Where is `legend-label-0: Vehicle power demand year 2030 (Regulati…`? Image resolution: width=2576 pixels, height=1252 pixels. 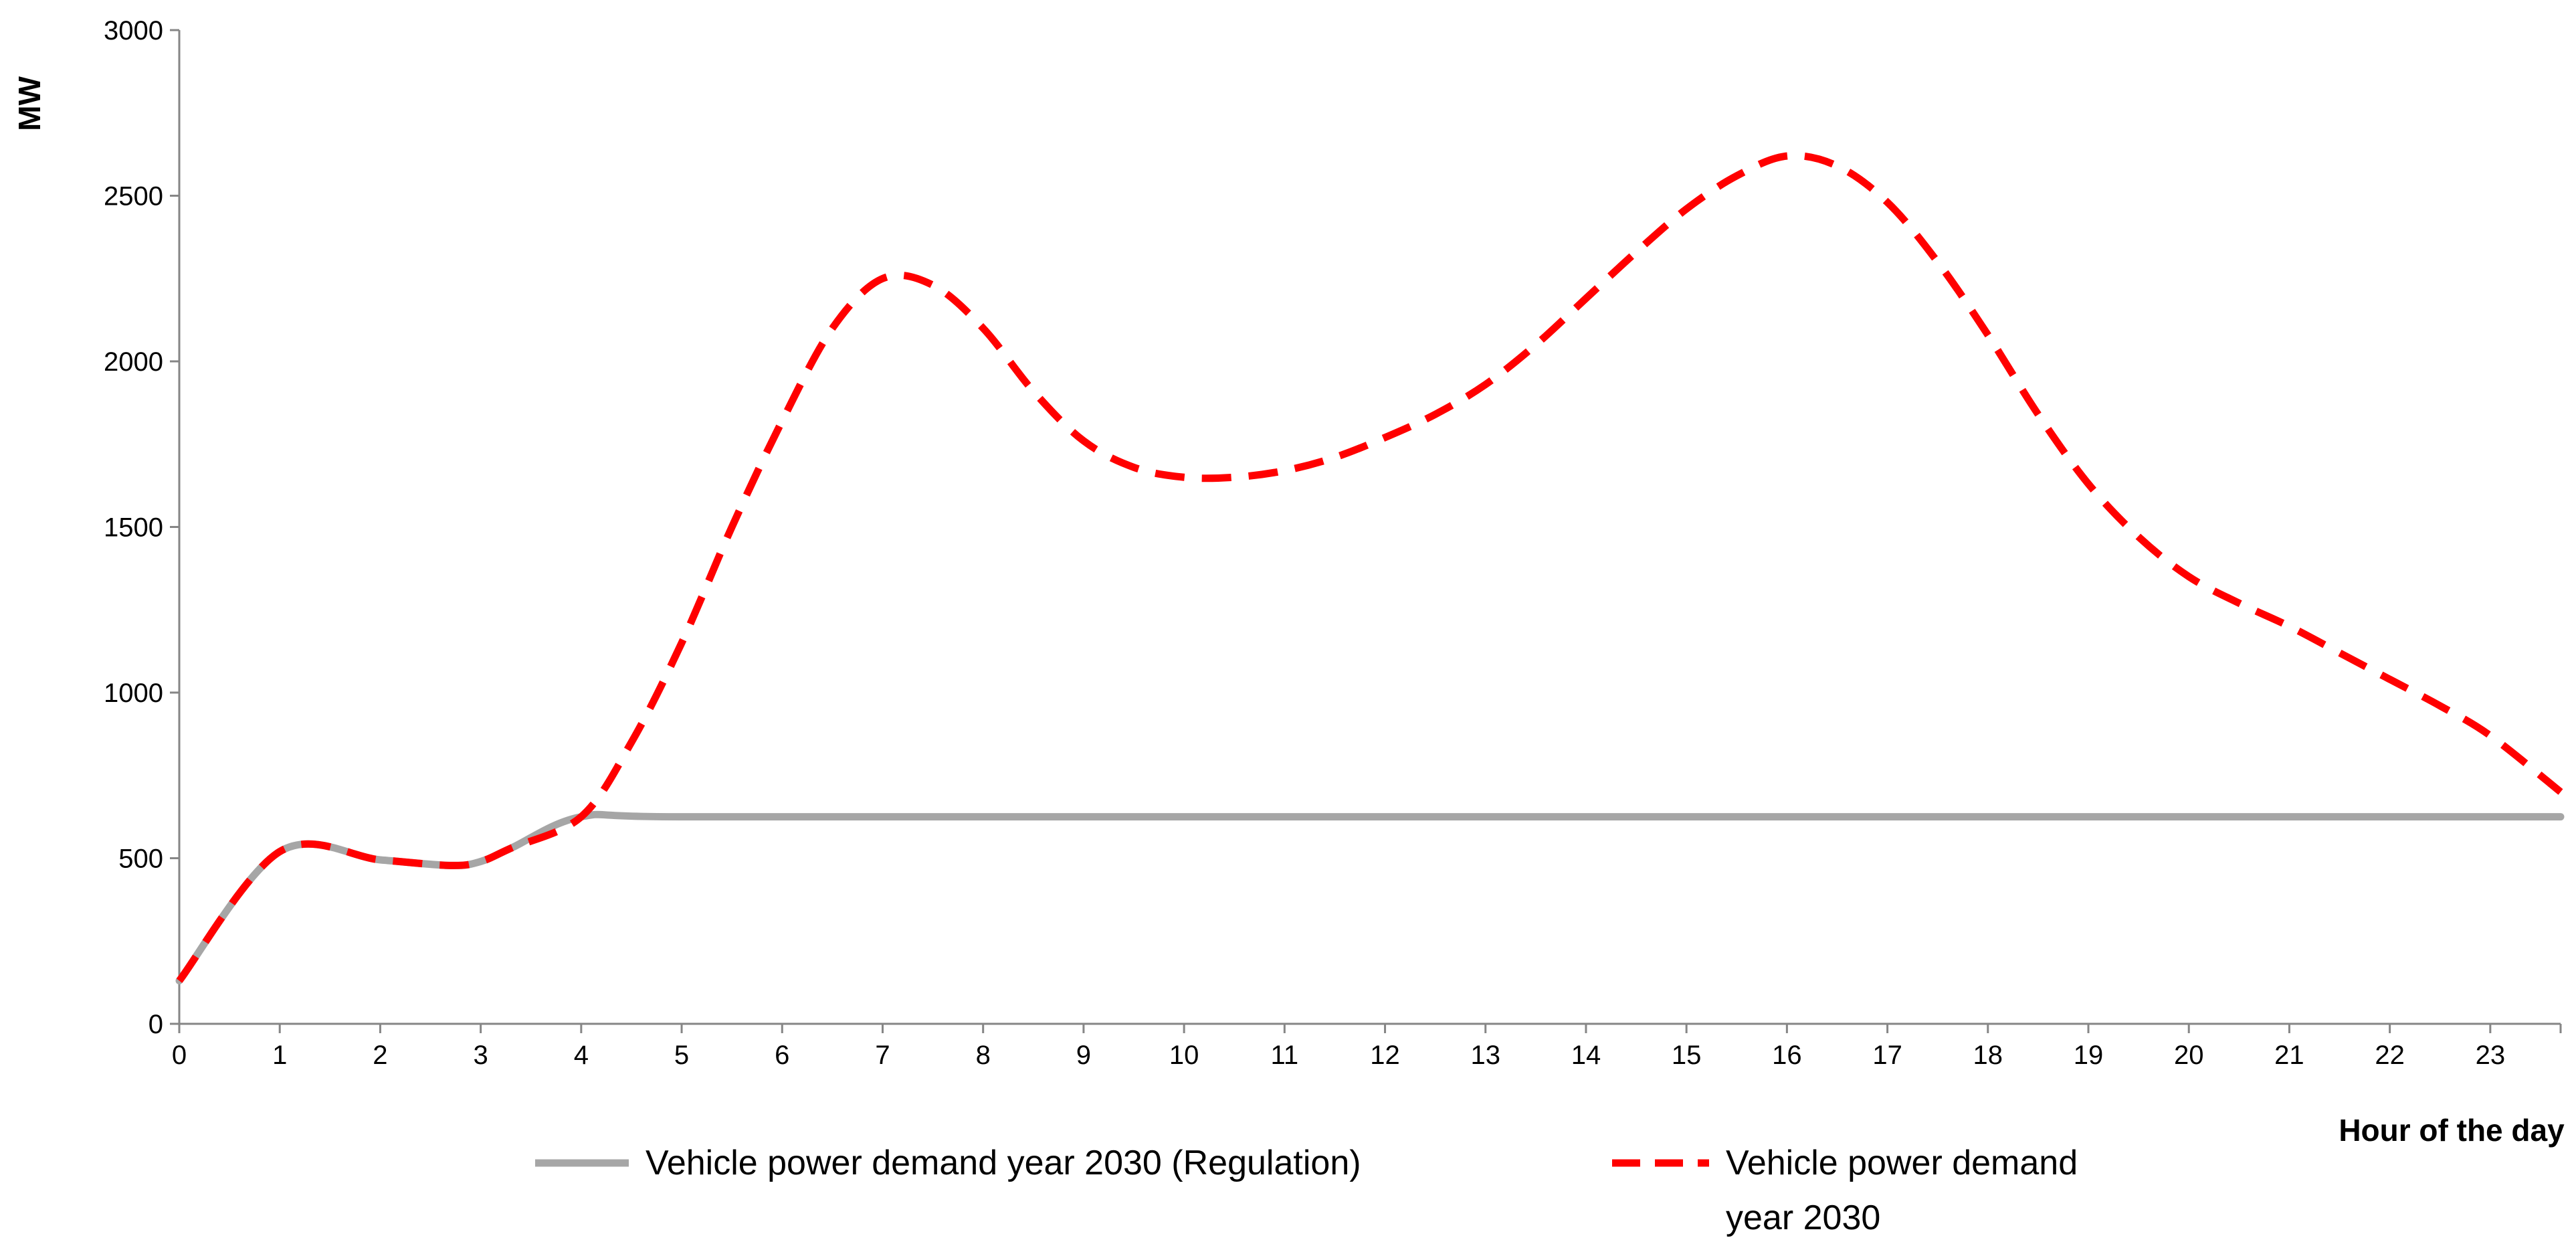 legend-label-0: Vehicle power demand year 2030 (Regulati… is located at coordinates (1003, 1163).